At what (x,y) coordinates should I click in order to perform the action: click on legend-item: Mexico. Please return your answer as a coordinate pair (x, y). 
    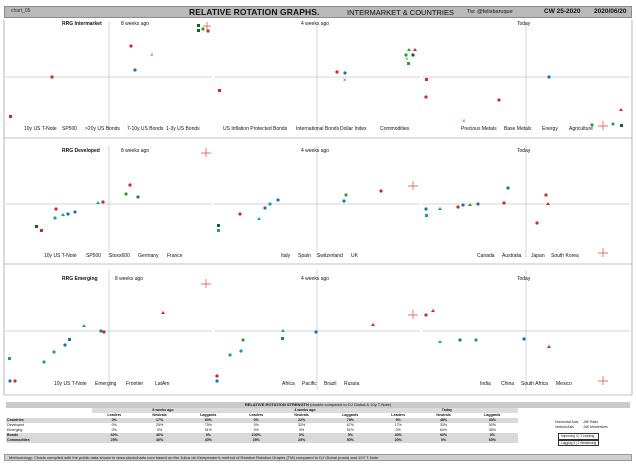
    Looking at the image, I should click on (564, 384).